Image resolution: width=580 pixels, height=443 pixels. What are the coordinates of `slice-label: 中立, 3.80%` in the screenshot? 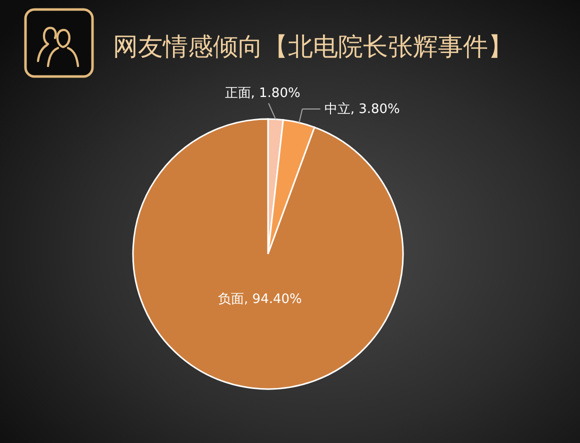 It's located at (362, 109).